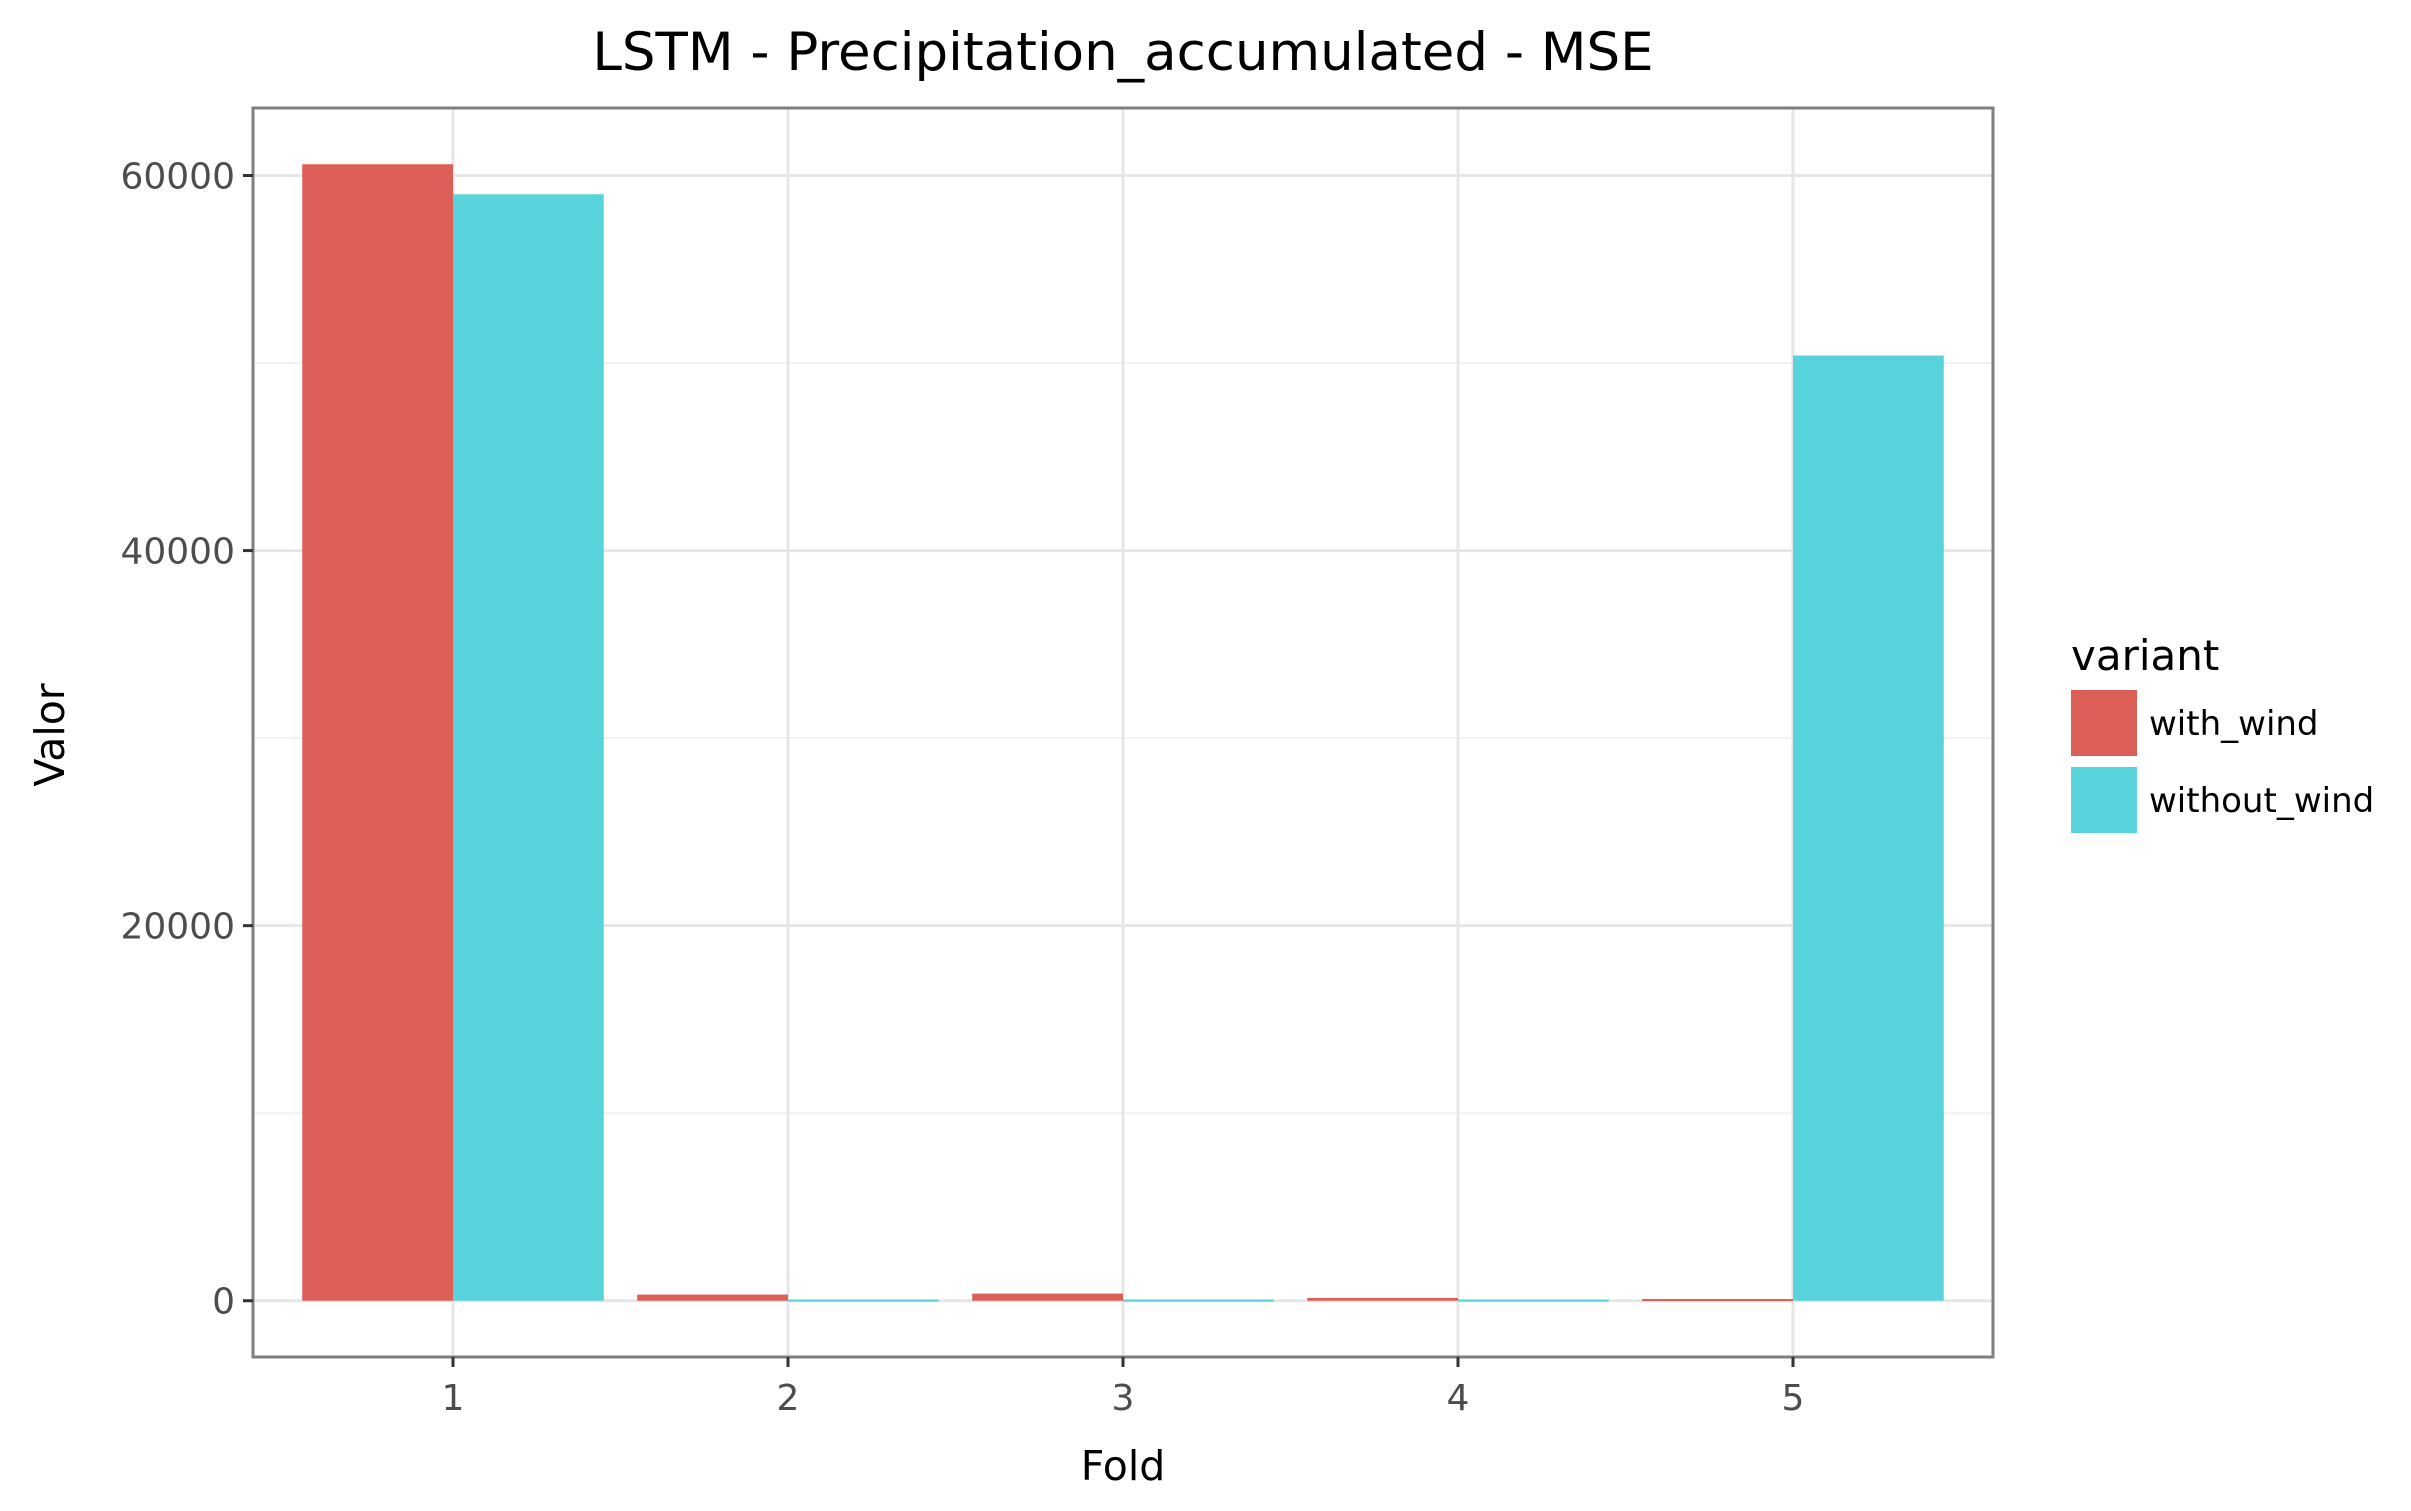  Describe the element at coordinates (50, 734) in the screenshot. I see `y-axis-title: Valor` at that location.